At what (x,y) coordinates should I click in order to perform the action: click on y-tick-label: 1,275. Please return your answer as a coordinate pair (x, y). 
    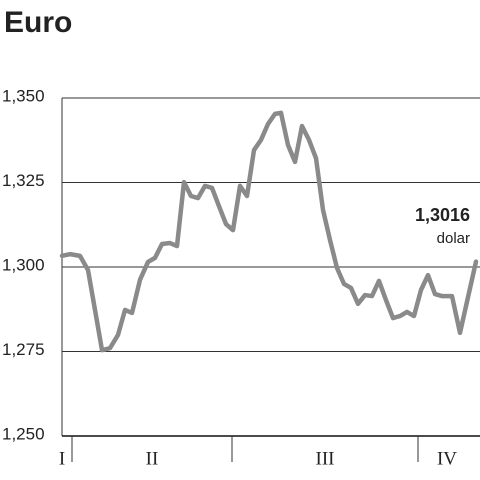
    Looking at the image, I should click on (23, 349).